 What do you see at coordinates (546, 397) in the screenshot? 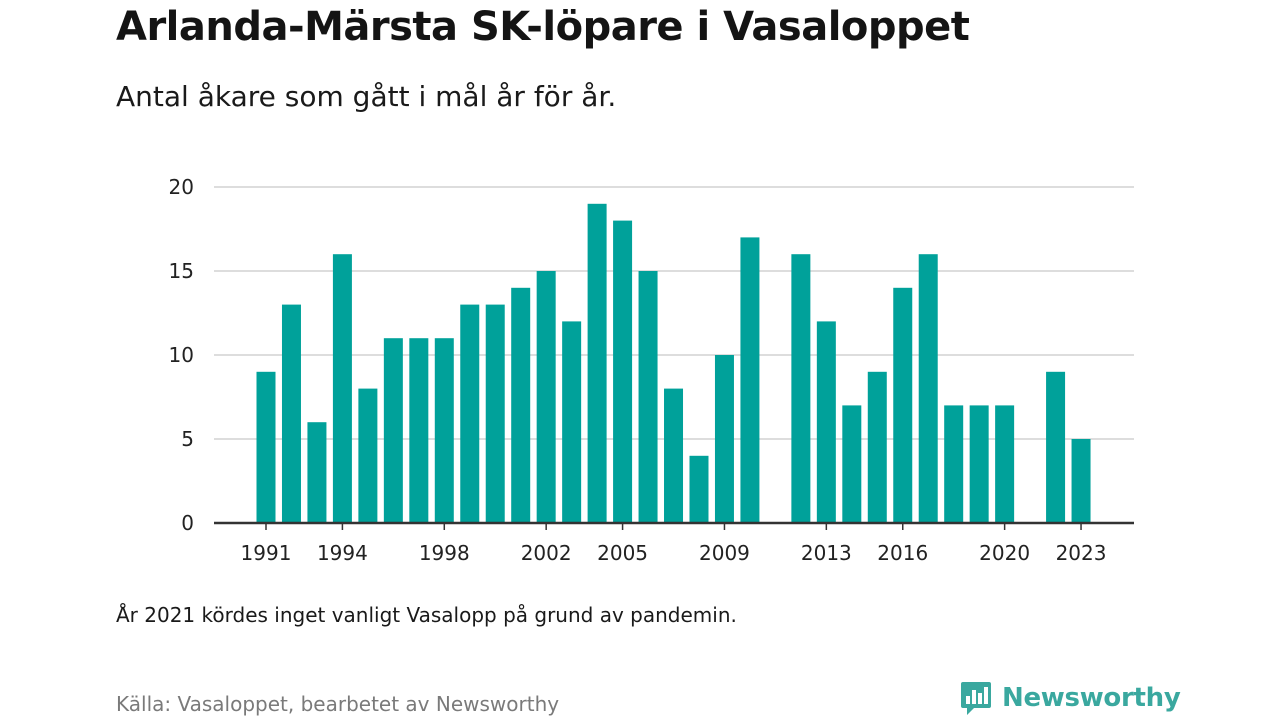
I see `bar-2002` at bounding box center [546, 397].